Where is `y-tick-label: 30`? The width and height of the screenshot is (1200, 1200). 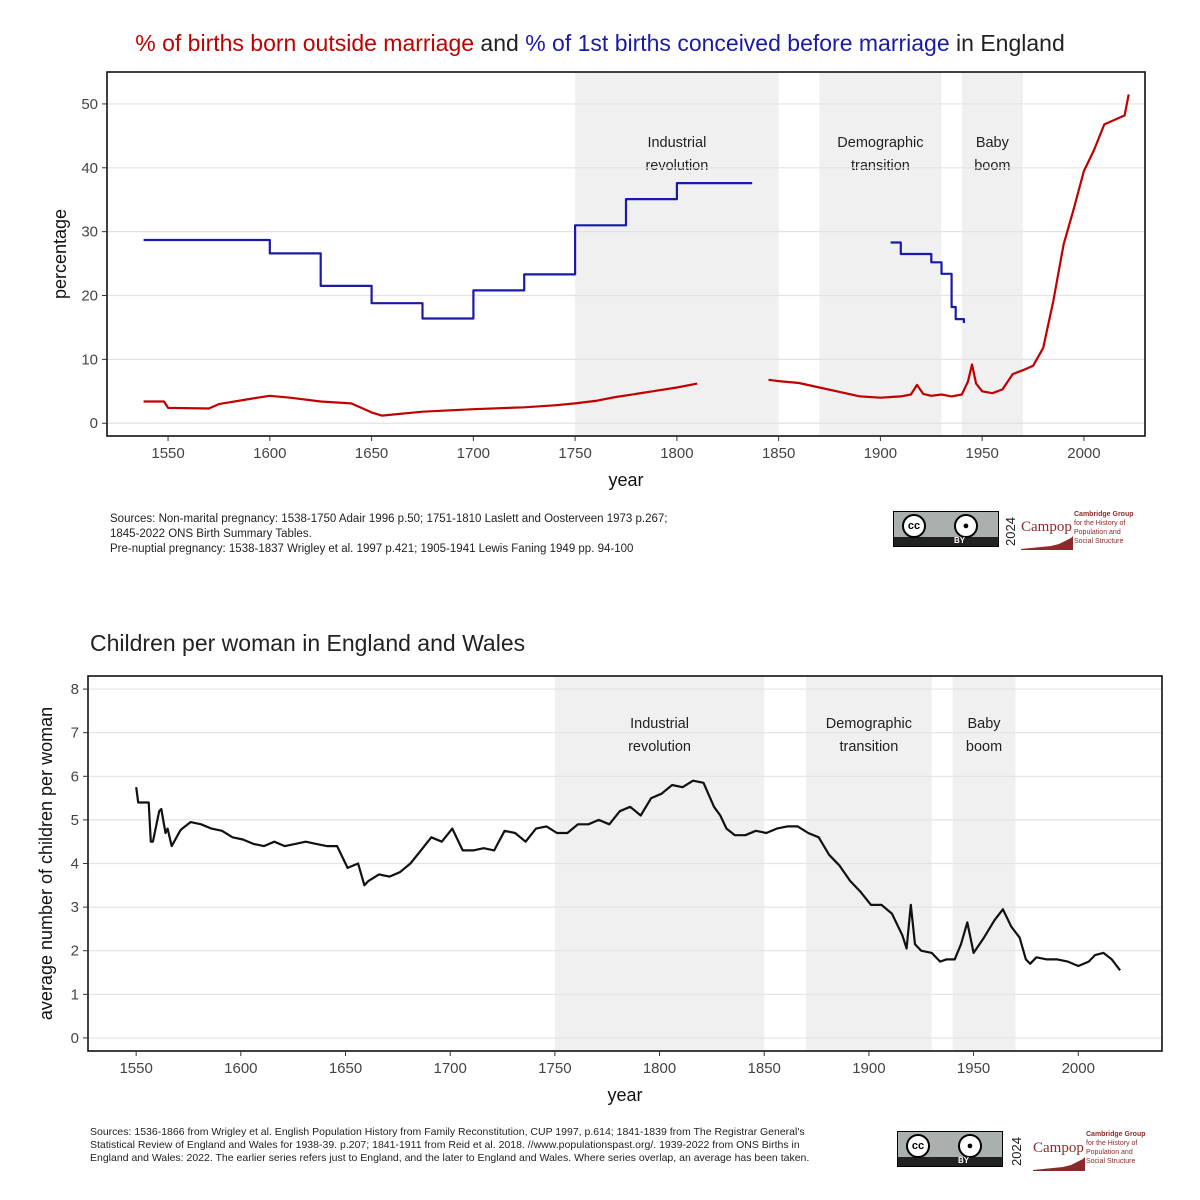
y-tick-label: 30 is located at coordinates (89, 232).